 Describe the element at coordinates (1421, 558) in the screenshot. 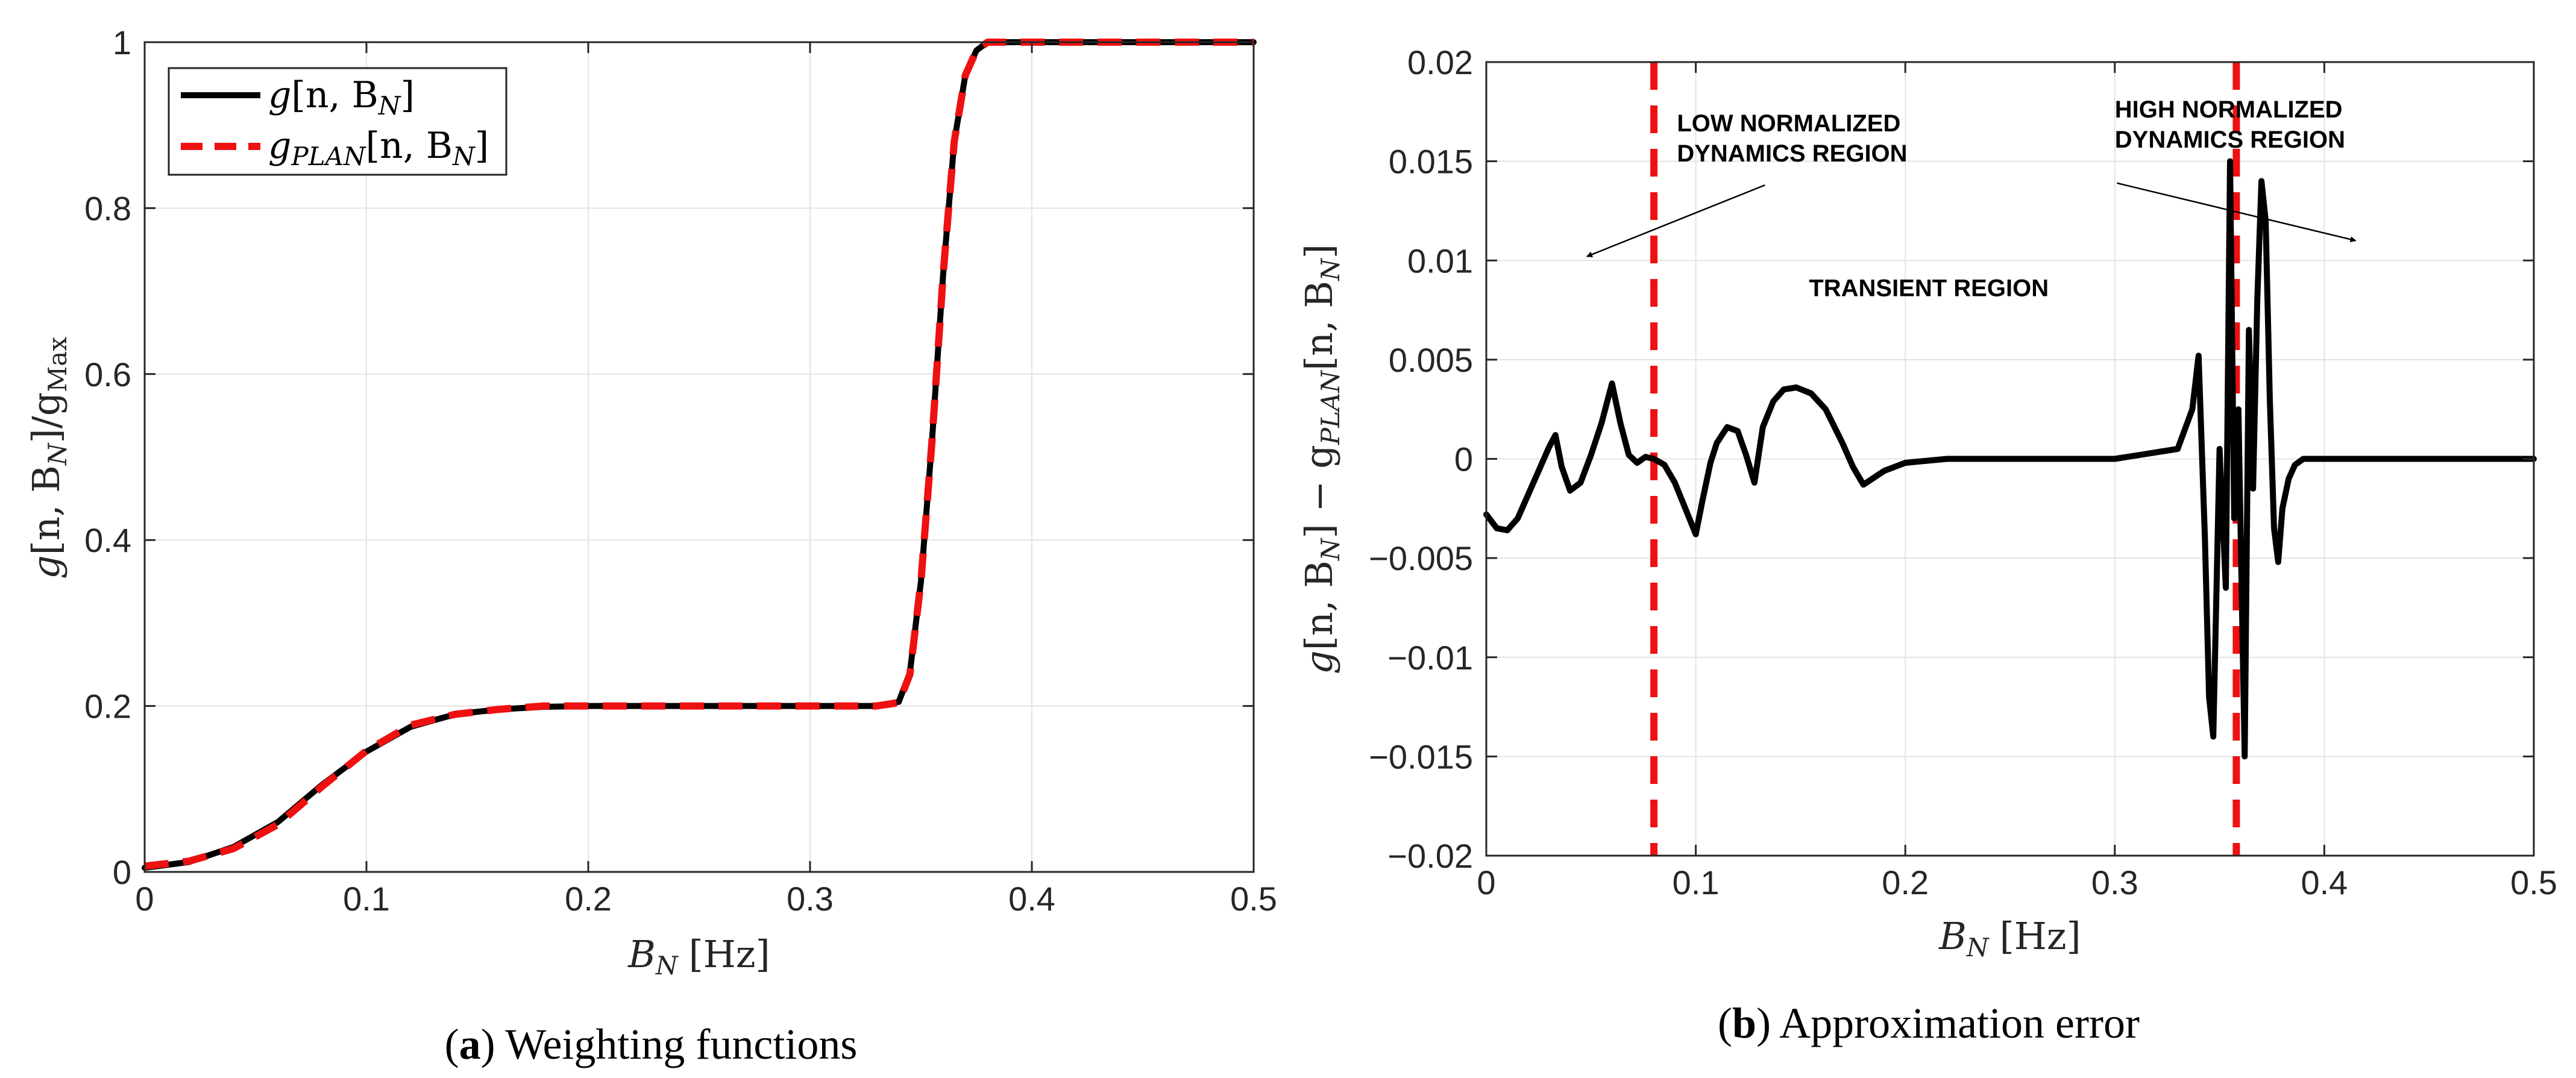

I see `y-tick-label: −0.005` at that location.